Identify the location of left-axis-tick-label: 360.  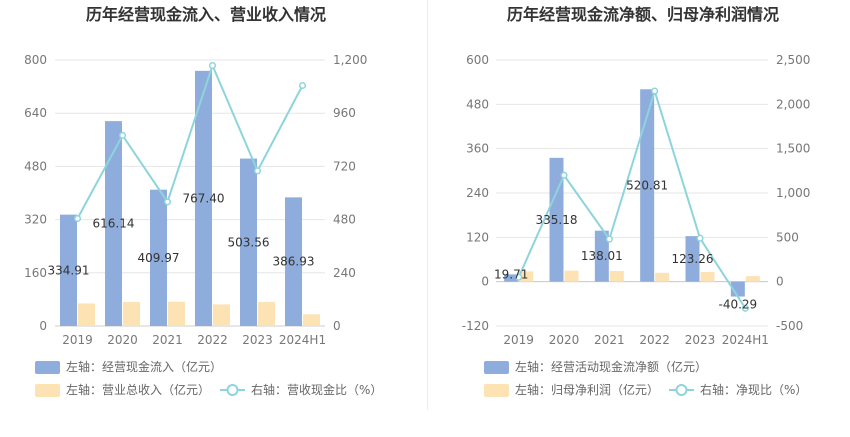
(477, 149).